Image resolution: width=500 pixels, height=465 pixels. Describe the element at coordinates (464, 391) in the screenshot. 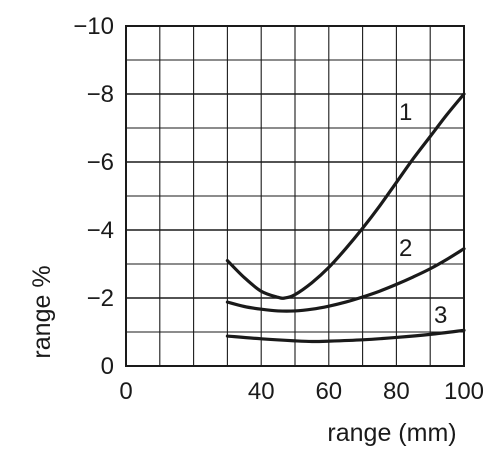

I see `x-tick-label: 100` at that location.